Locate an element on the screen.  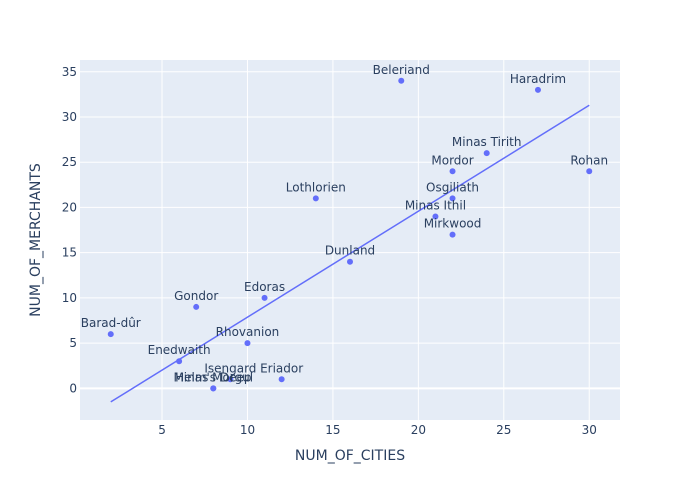
x-tick-label: 15 is located at coordinates (332, 430).